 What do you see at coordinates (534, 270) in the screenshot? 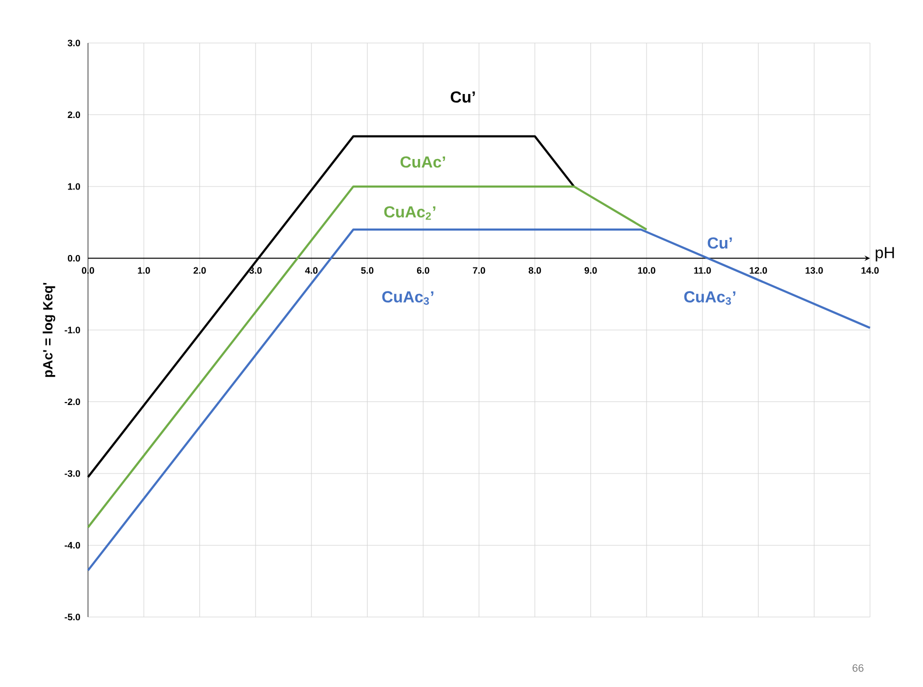
I see `x-tick-label: 8.0` at bounding box center [534, 270].